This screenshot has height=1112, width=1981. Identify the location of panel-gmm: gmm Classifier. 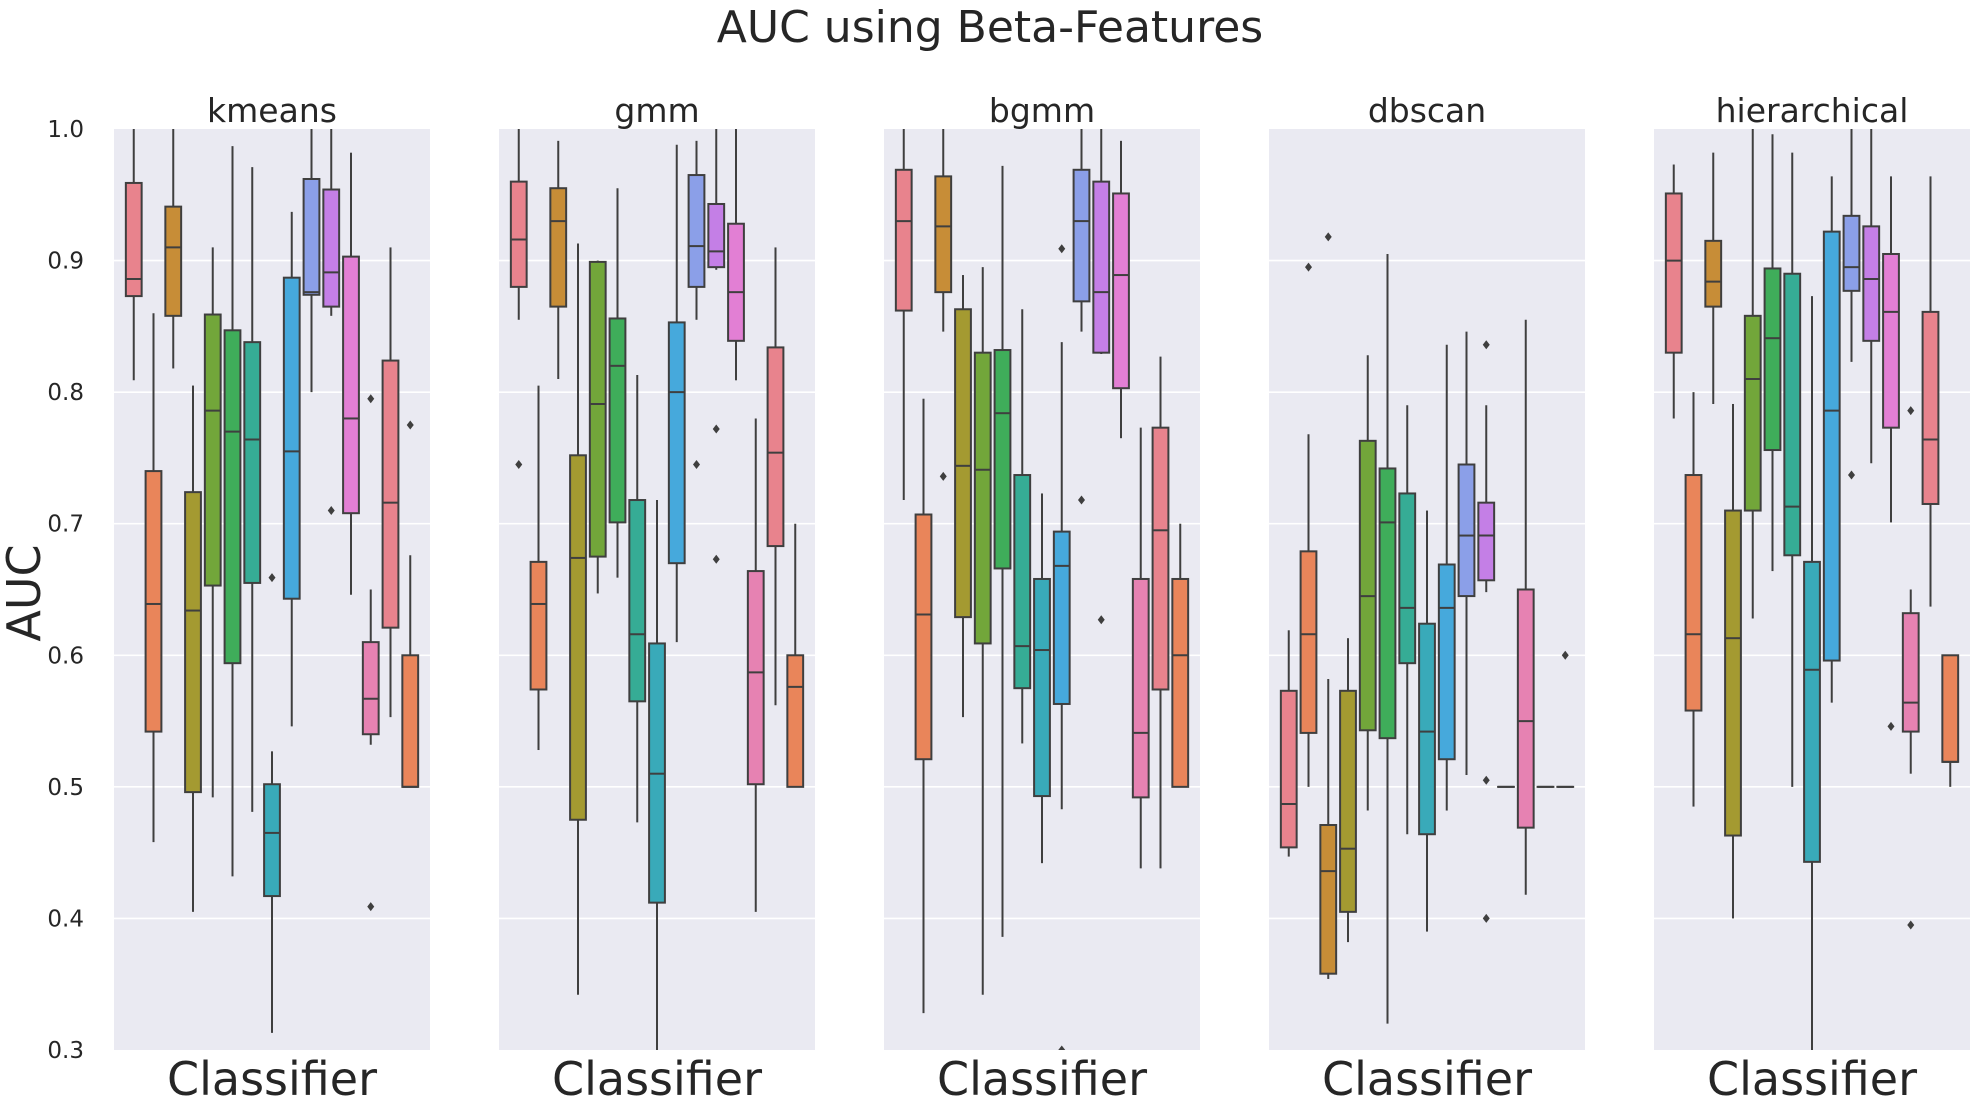
(657, 598).